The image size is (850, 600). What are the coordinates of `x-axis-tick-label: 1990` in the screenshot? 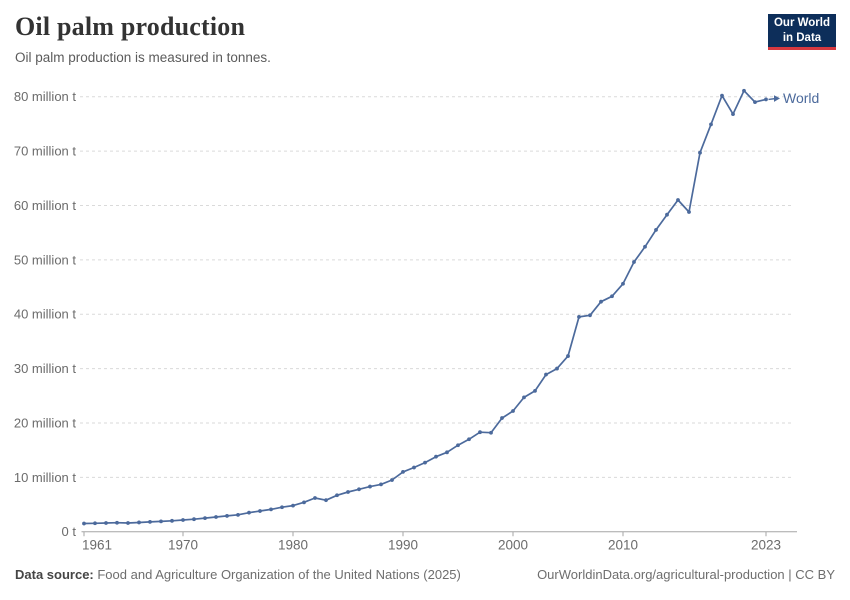 It's located at (403, 545).